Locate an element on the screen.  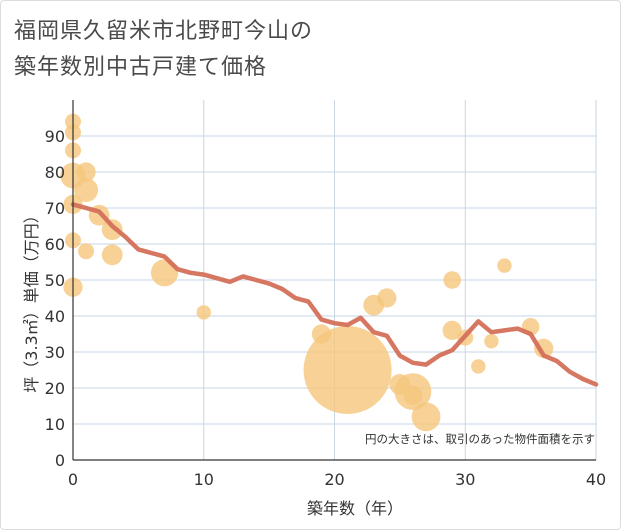
y-tick-label: 50 is located at coordinates (55, 280).